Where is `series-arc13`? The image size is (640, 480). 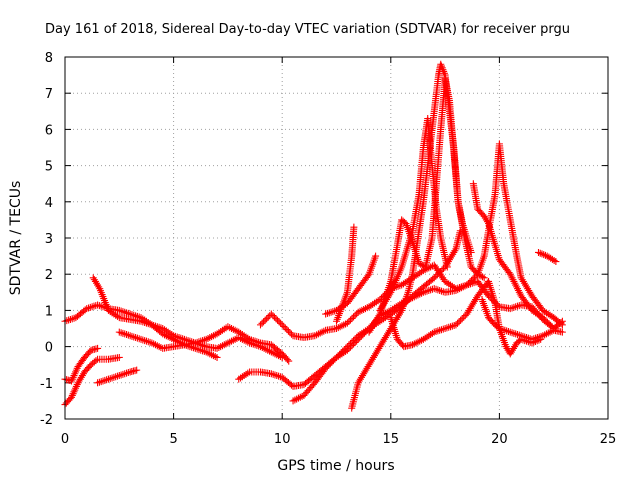 series-arc13 is located at coordinates (513, 256).